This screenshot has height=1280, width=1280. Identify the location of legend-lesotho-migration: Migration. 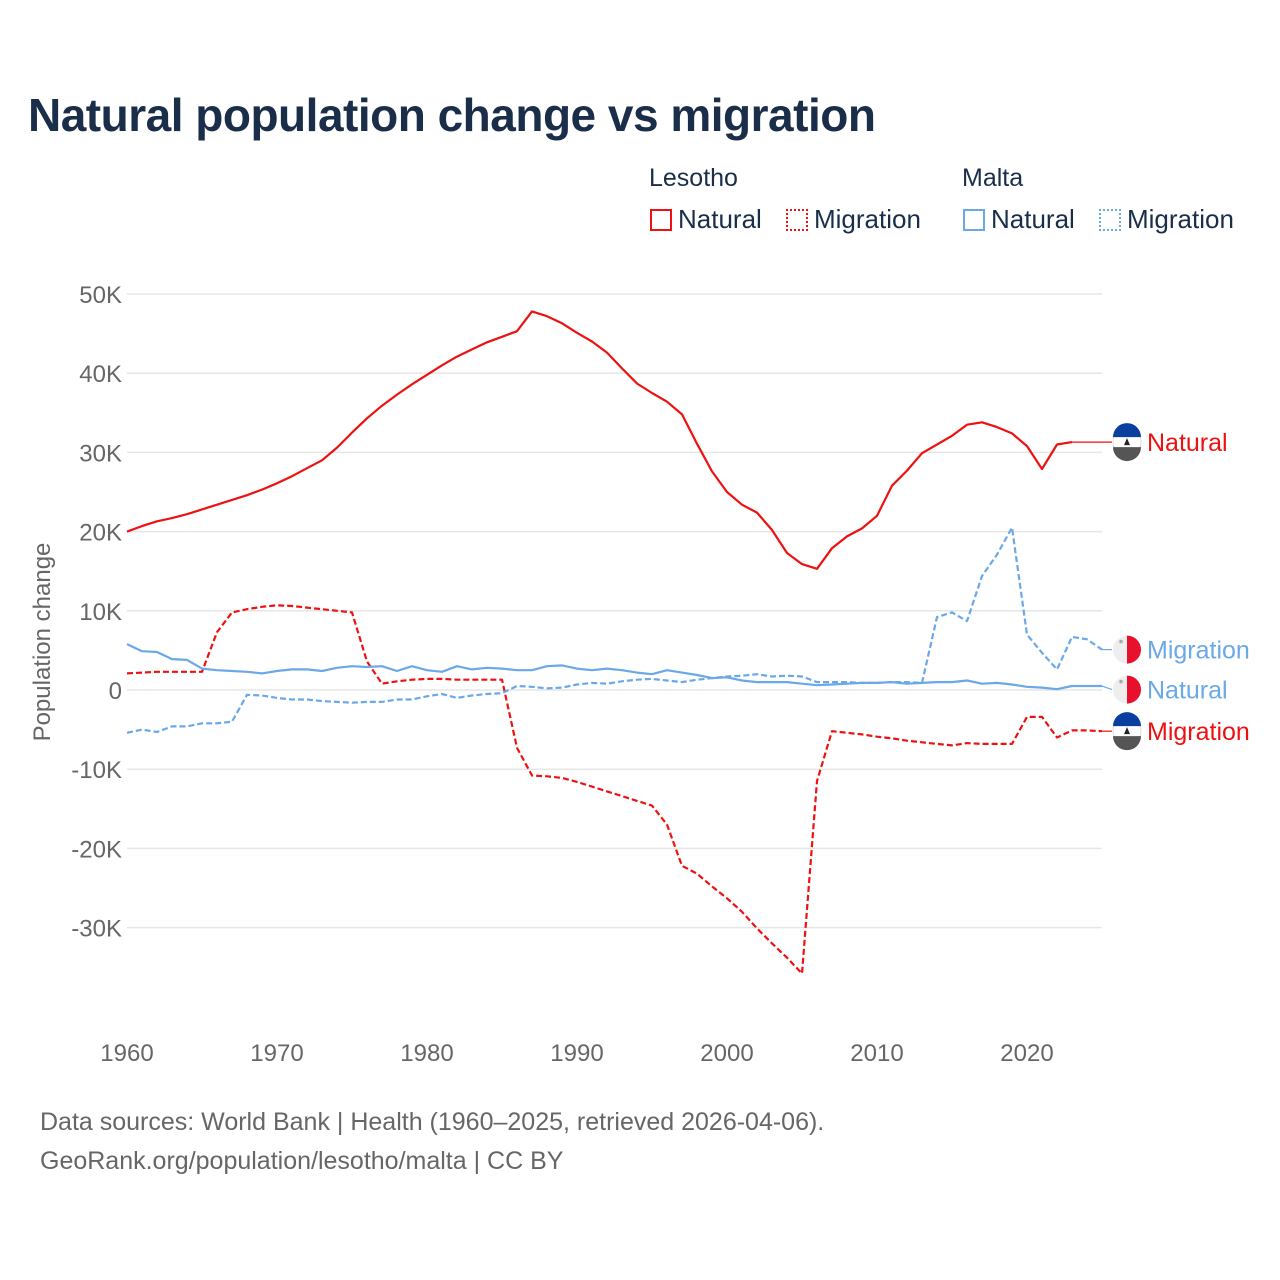
(853, 219).